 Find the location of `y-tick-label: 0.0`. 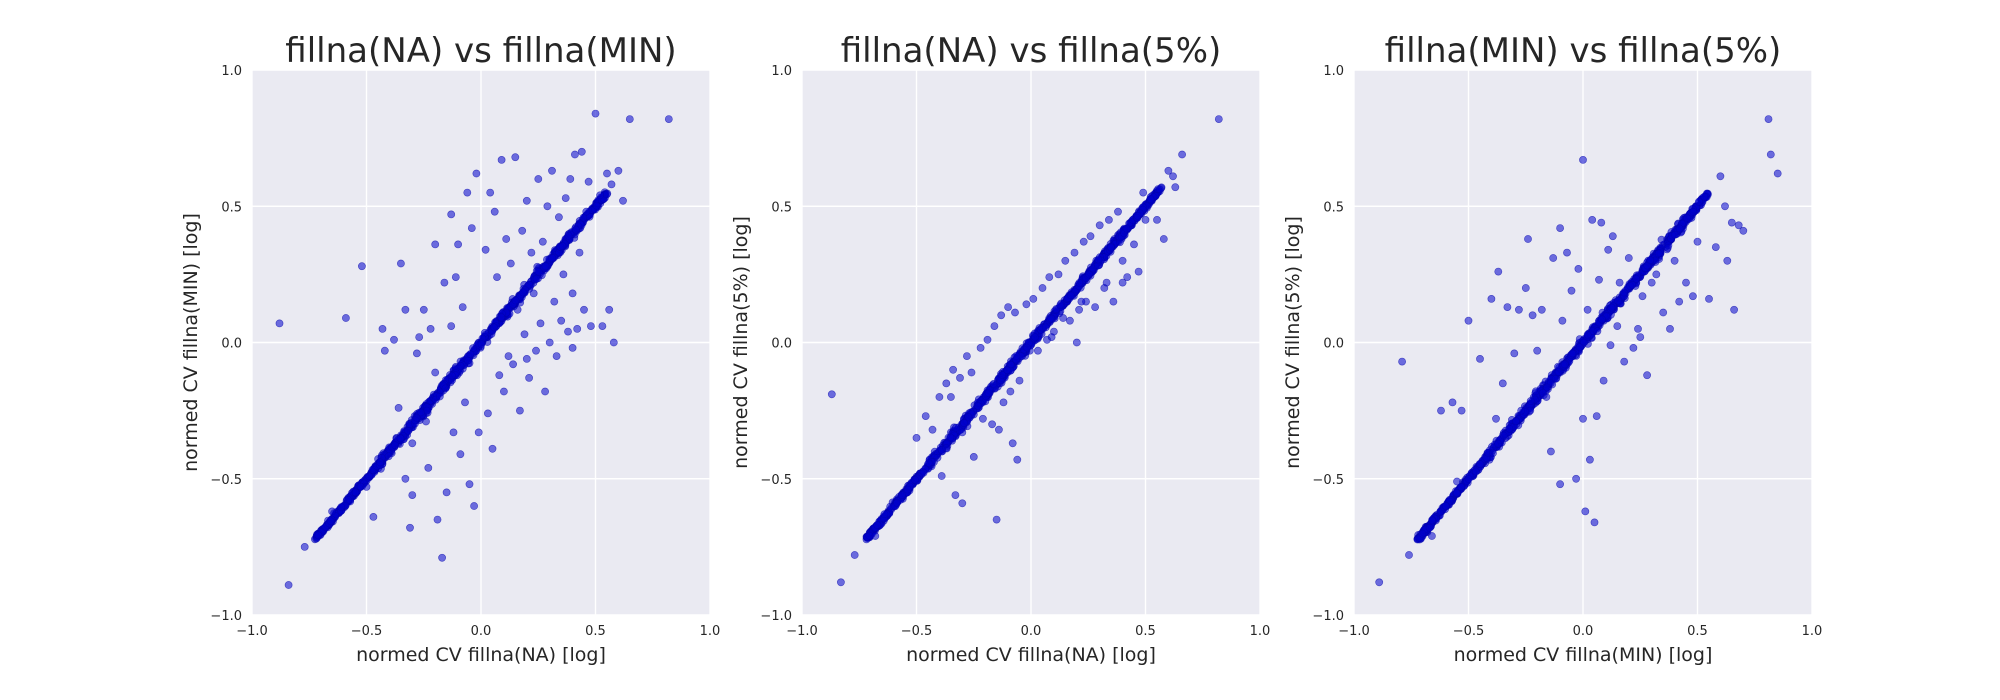

y-tick-label: 0.0 is located at coordinates (1333, 344).